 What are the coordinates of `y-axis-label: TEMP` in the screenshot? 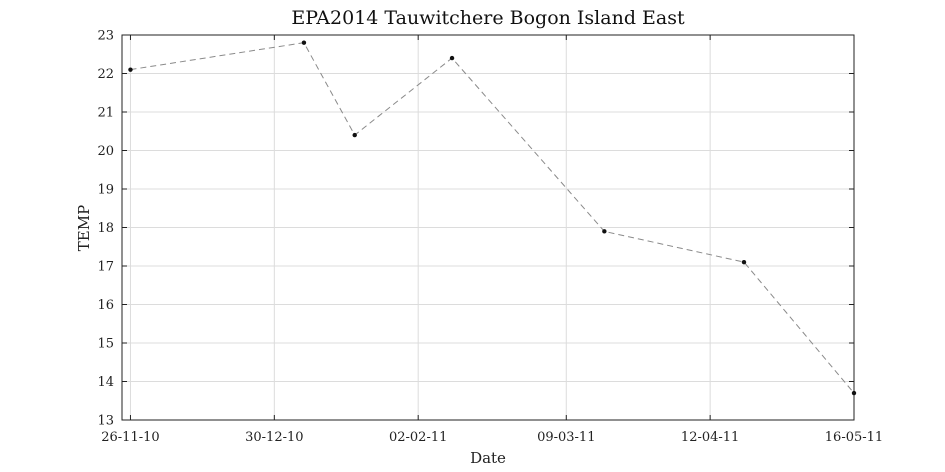 It's located at (84, 228).